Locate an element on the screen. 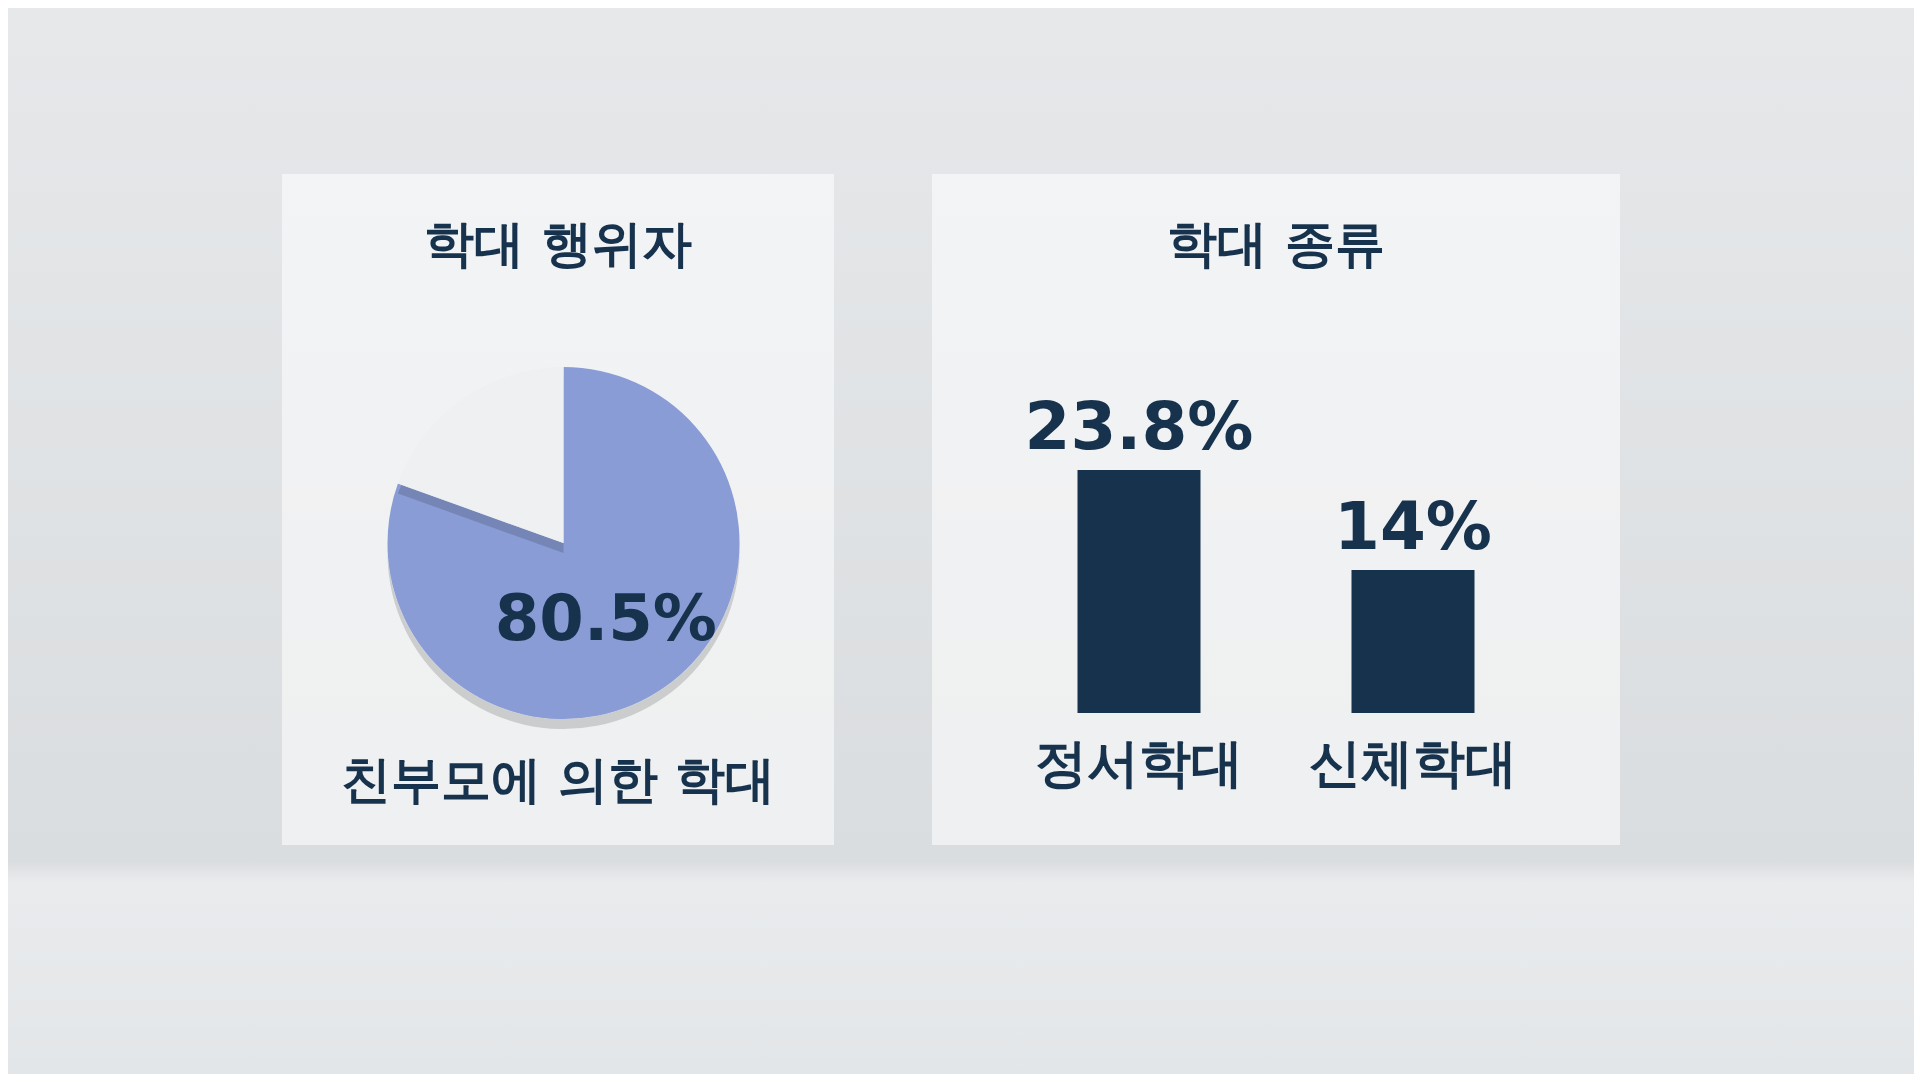  data-label: 23.8% is located at coordinates (1139, 427).